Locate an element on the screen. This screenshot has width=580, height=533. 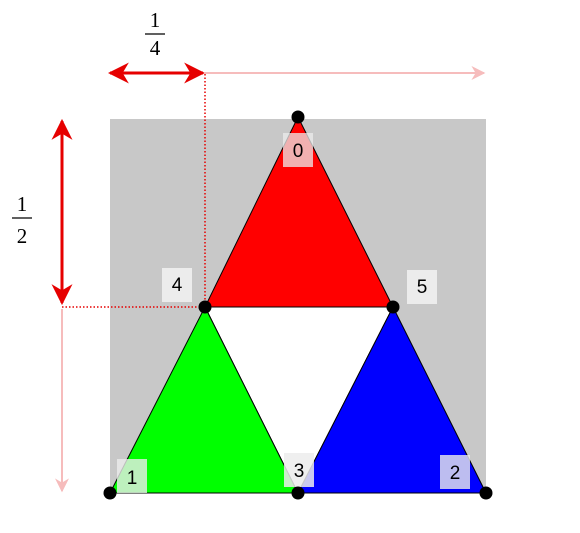
svg-text: 1 is located at coordinates (132, 478).